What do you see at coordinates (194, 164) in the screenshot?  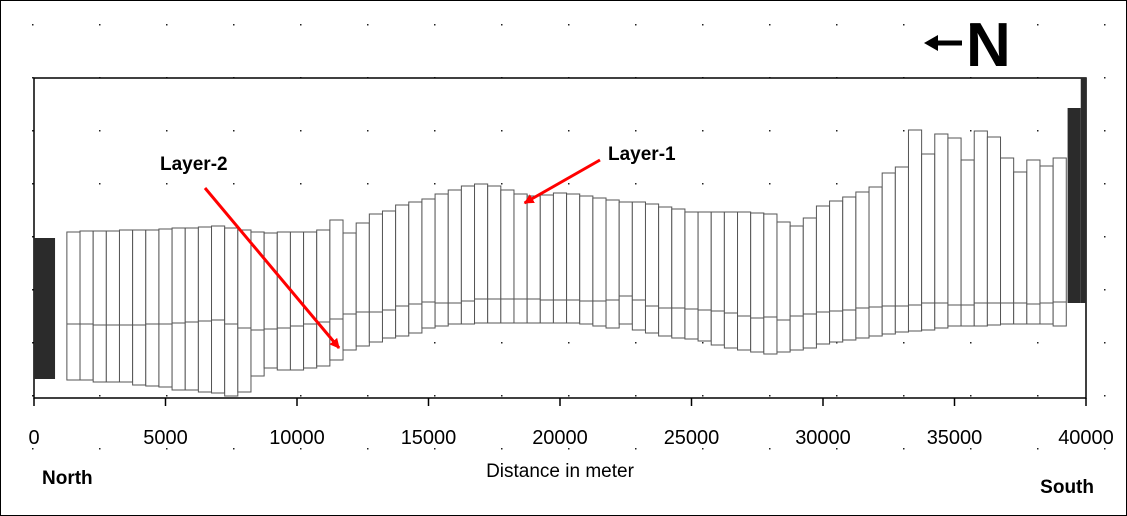 I see `layer-2-label: Layer-2` at bounding box center [194, 164].